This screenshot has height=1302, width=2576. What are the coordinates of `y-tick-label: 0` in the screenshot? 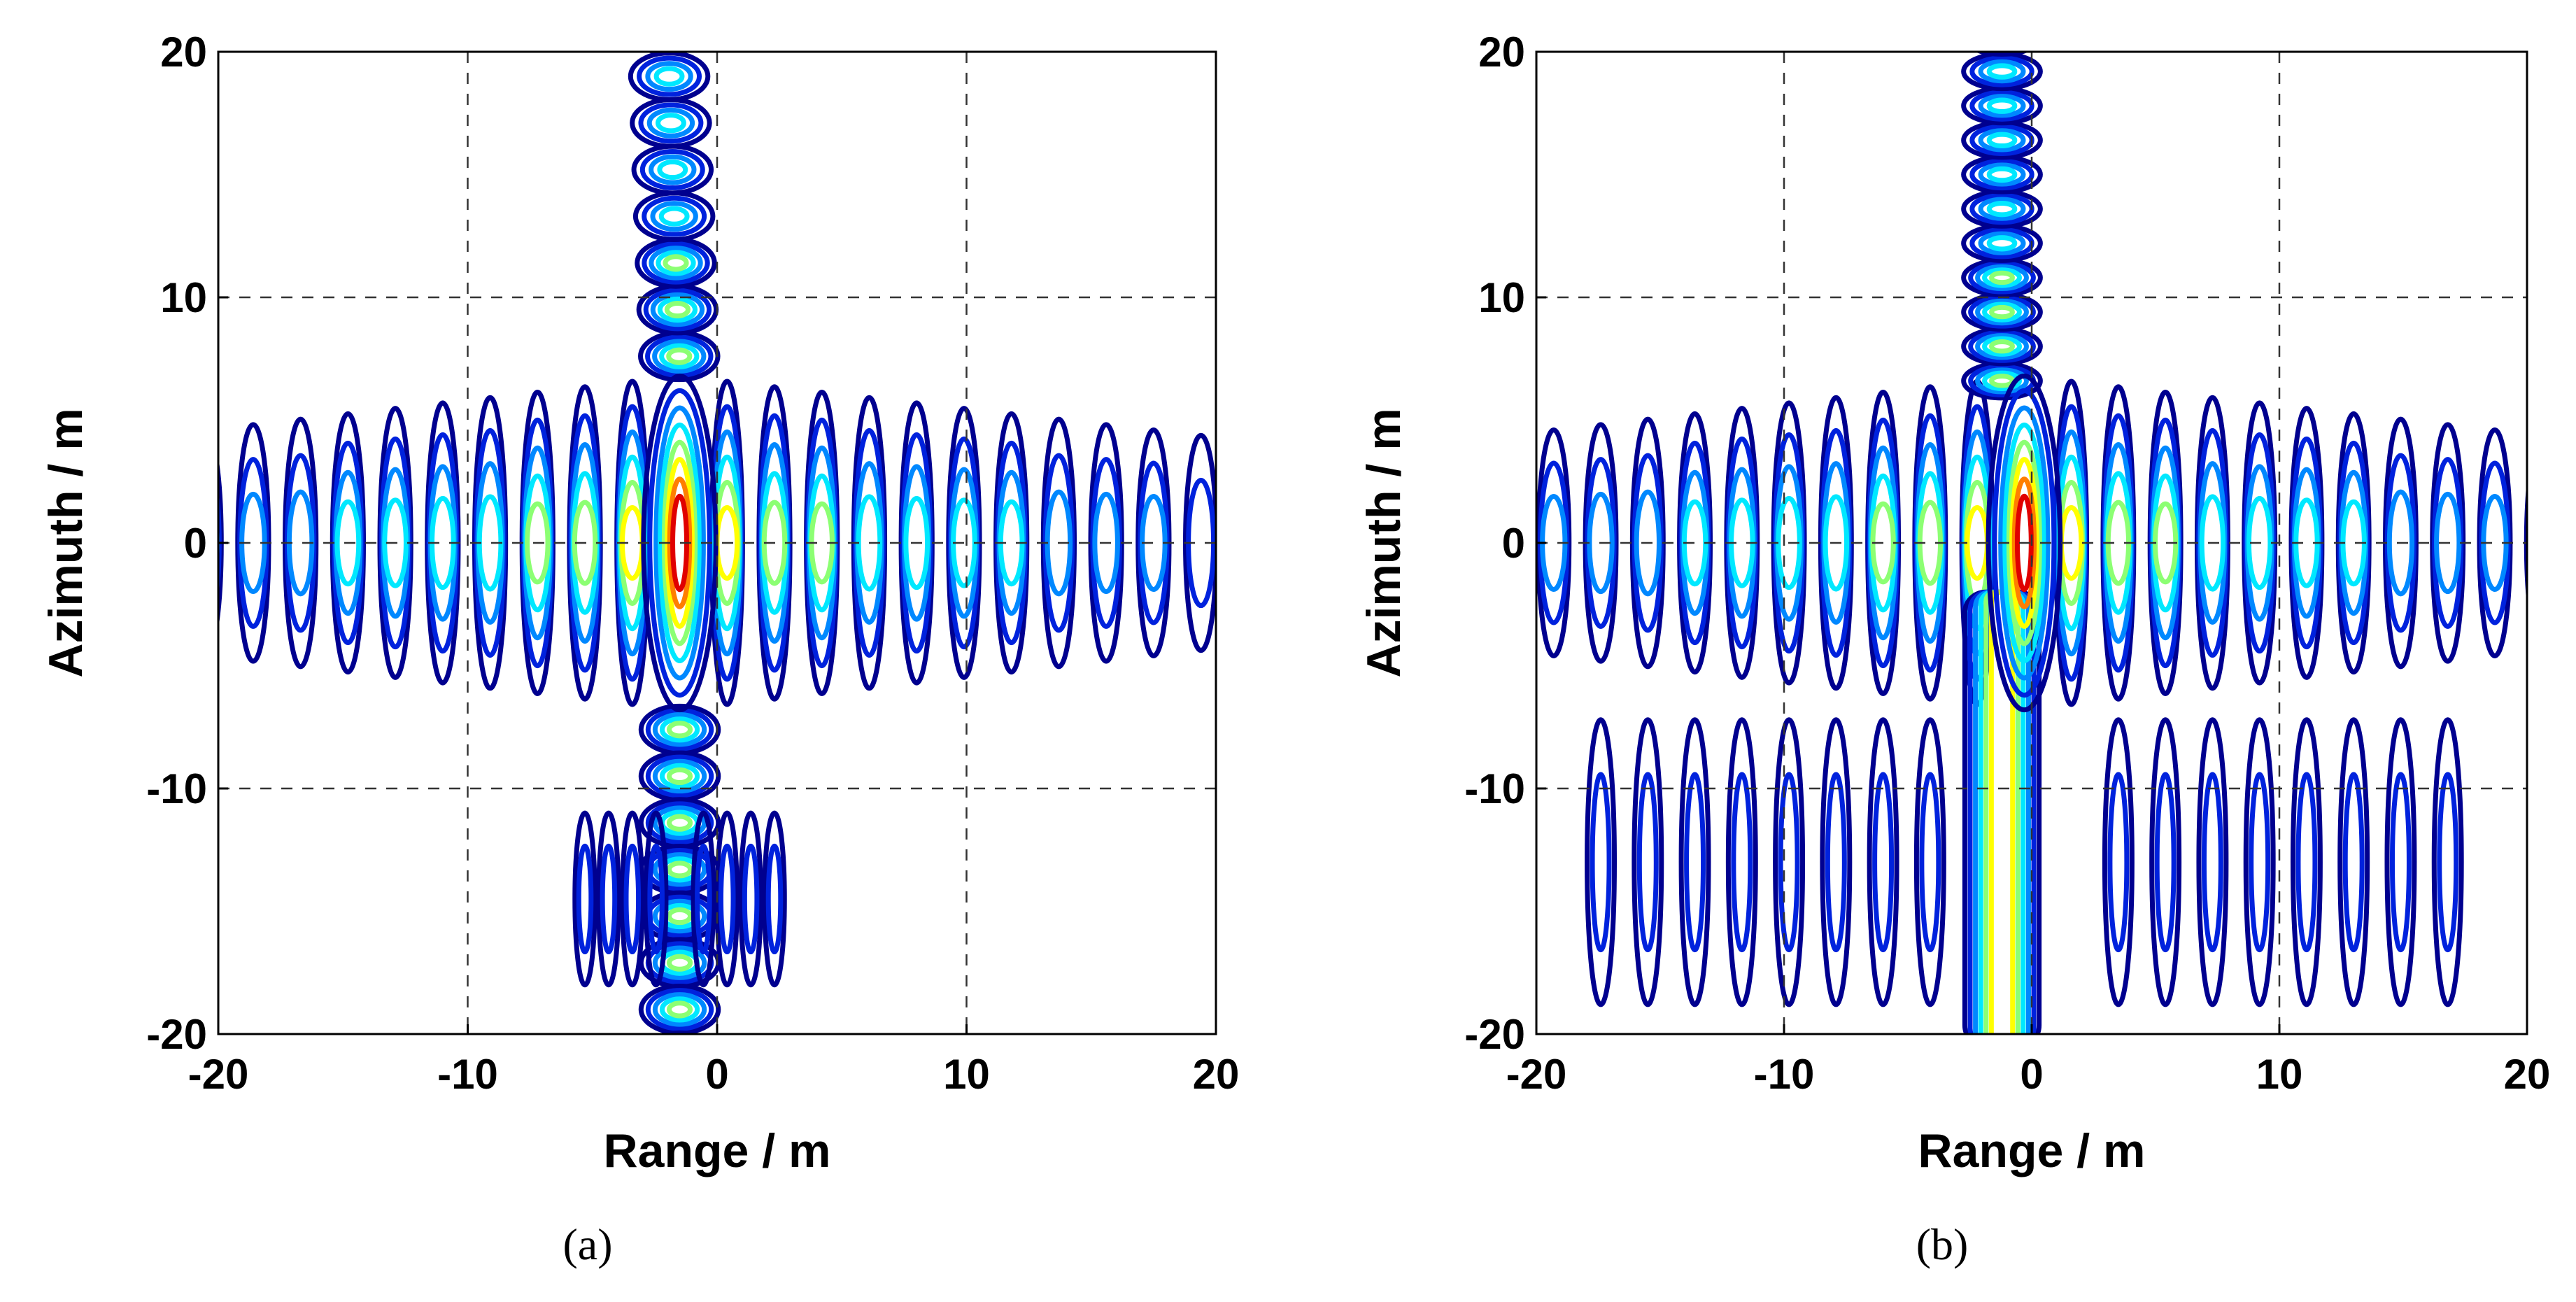 It's located at (1513, 543).